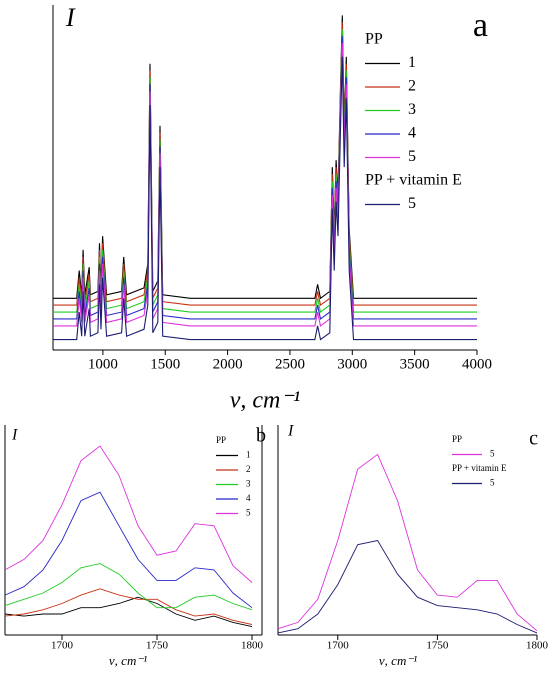  I want to click on x-tick-label: 3500, so click(415, 364).